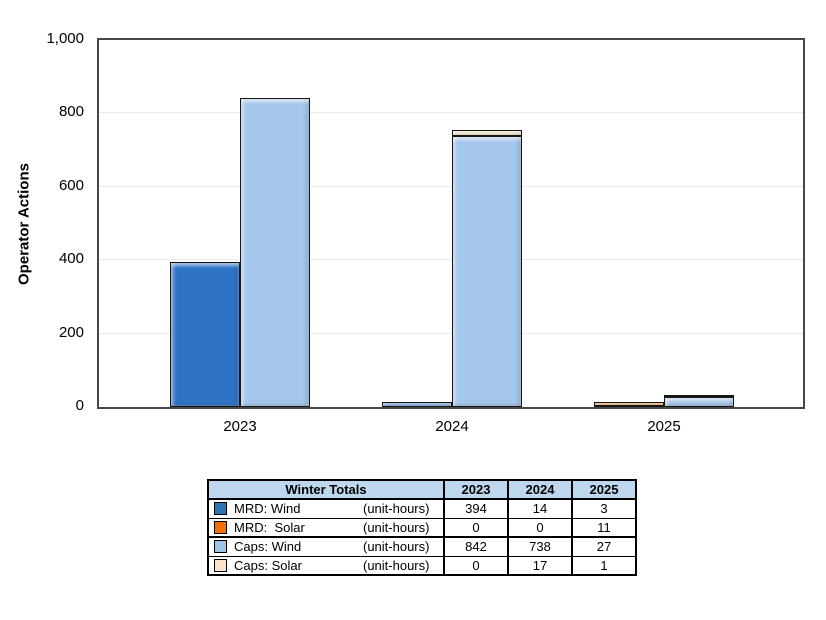 The image size is (826, 620). I want to click on x-category-label: 2023, so click(240, 426).